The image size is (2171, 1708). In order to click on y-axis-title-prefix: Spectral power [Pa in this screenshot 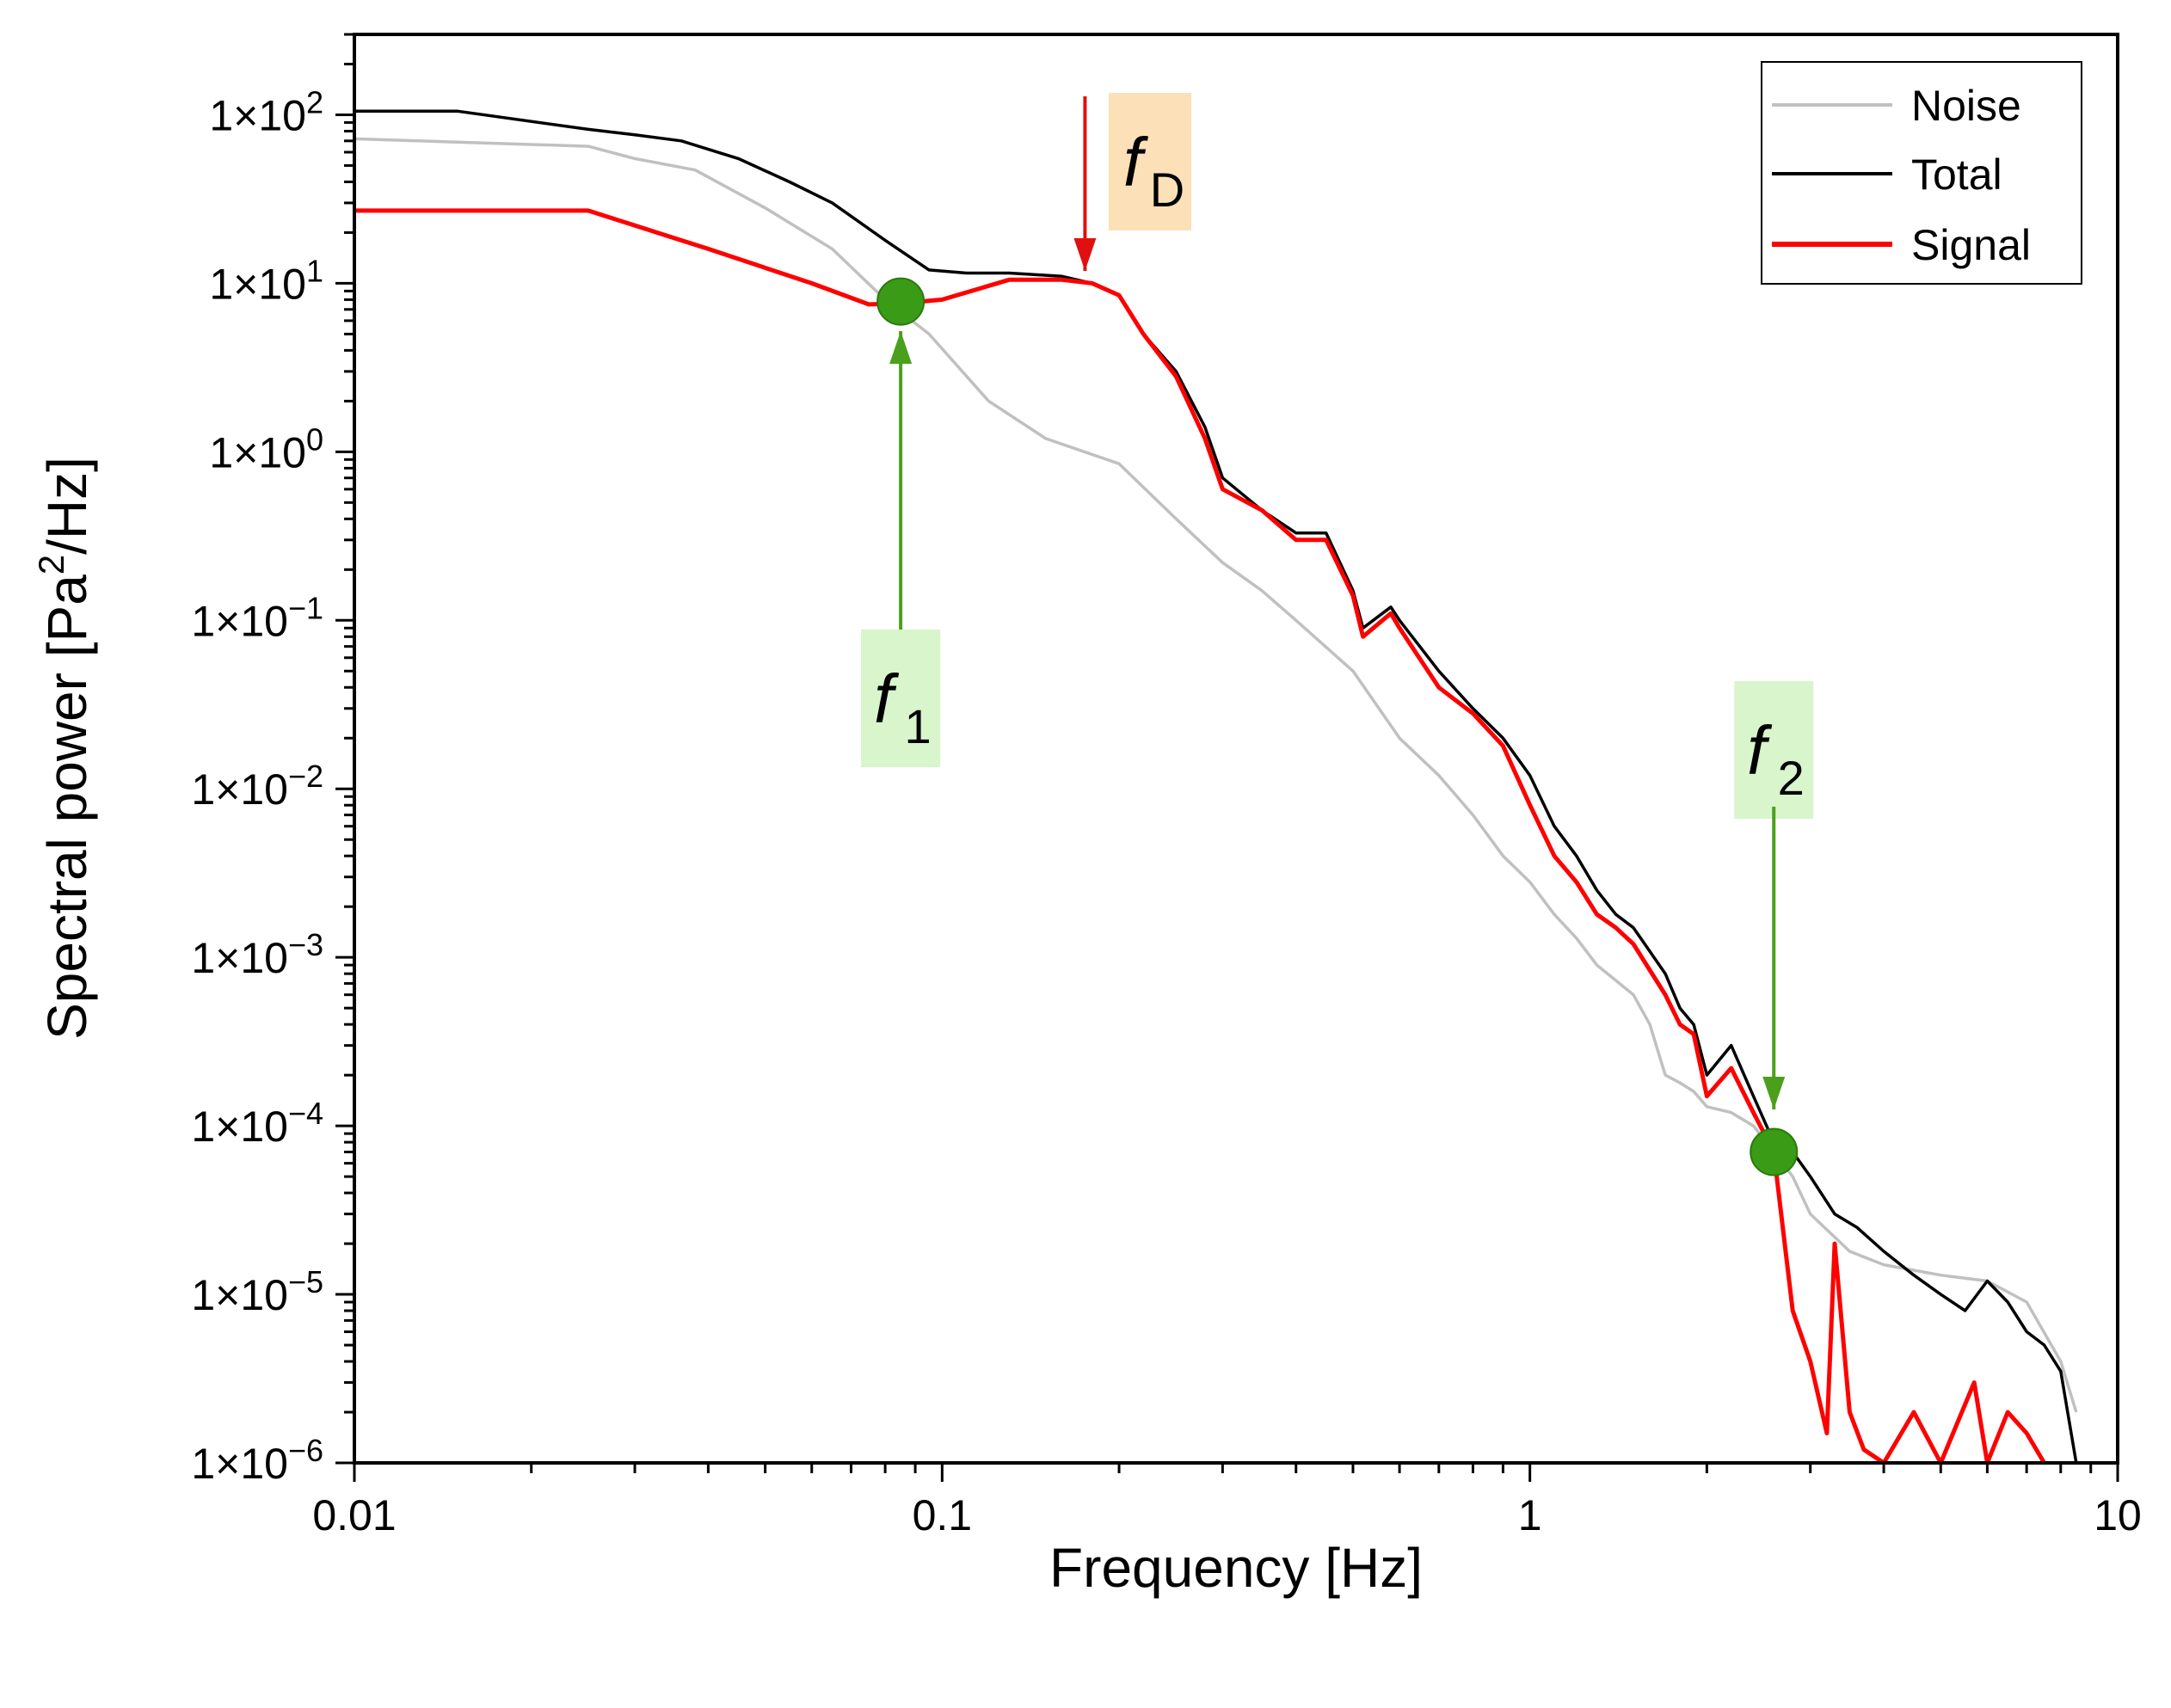, I will do `click(67, 807)`.